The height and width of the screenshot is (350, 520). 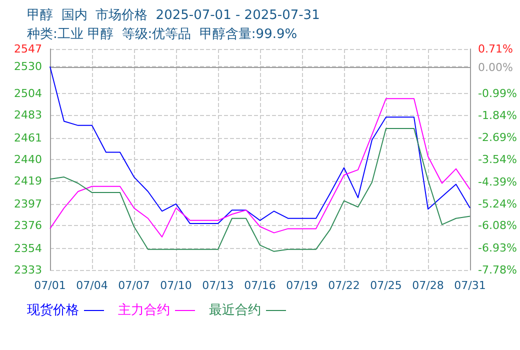 I want to click on x-tick-label: 07/13, so click(x=218, y=285).